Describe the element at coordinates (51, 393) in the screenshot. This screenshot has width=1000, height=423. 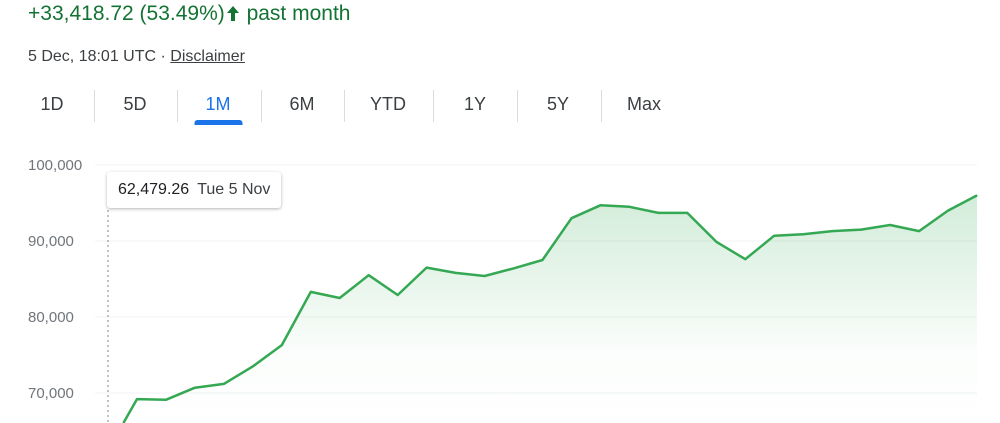
I see `y-tick-label: 70,000` at that location.